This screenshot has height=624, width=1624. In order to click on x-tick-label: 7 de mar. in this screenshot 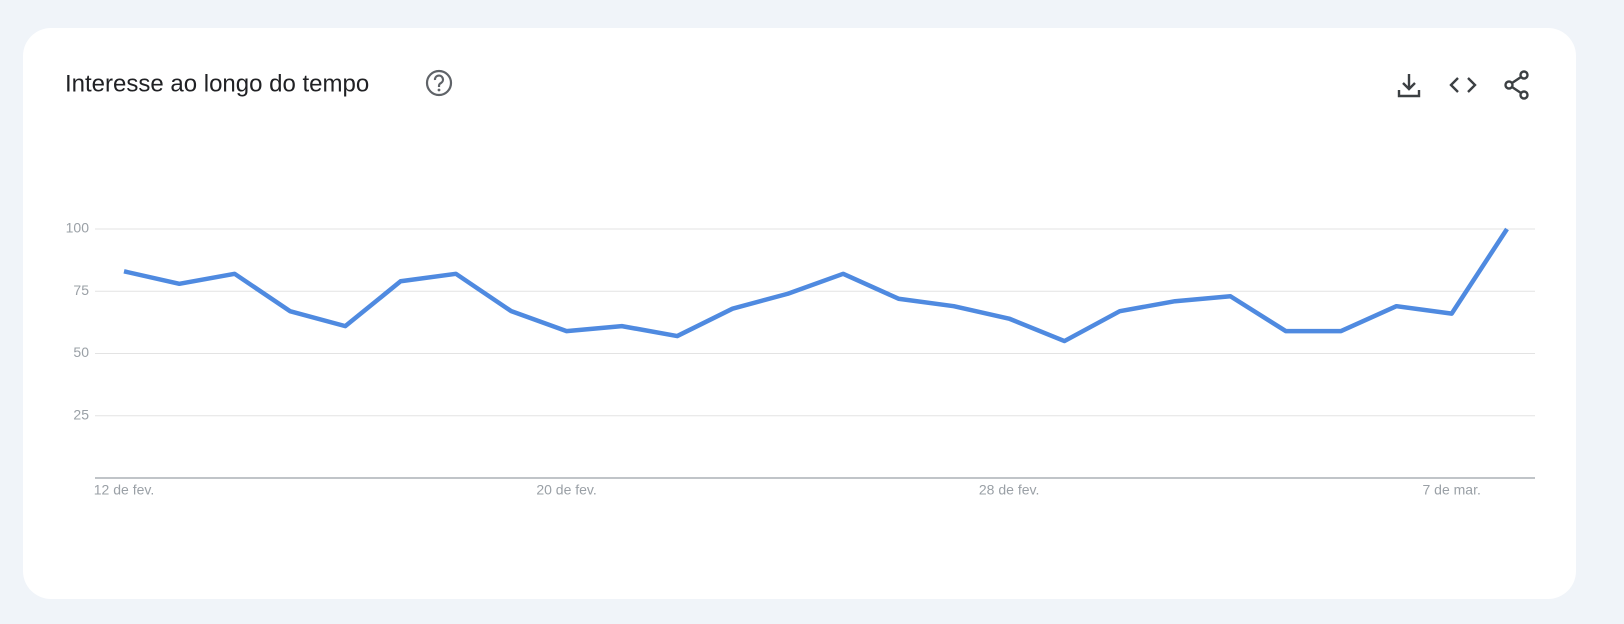, I will do `click(1451, 490)`.